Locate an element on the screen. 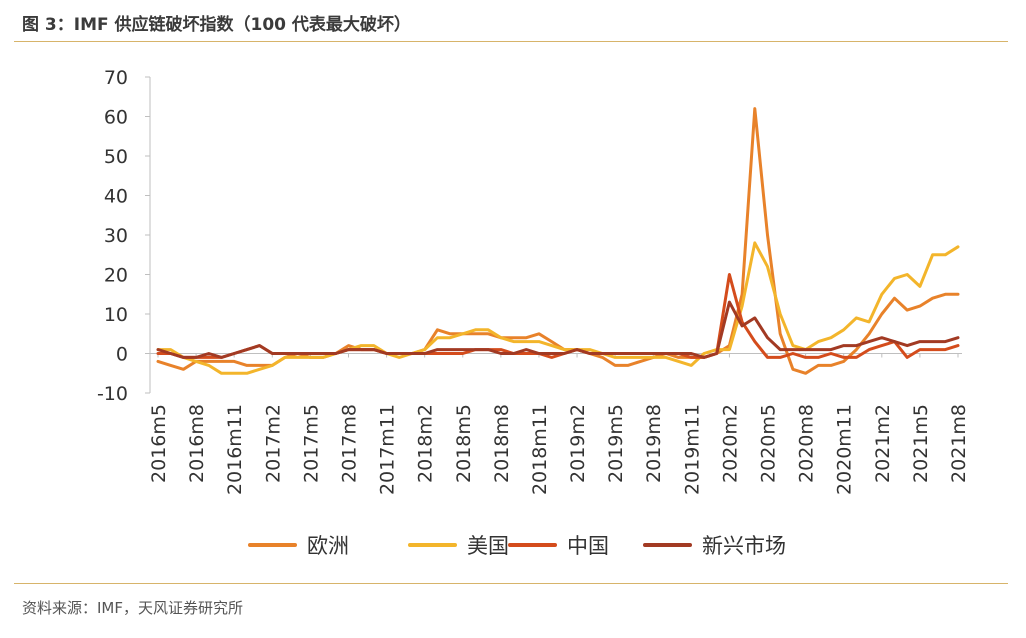  x-tick-label: 2019m2 is located at coordinates (578, 443).